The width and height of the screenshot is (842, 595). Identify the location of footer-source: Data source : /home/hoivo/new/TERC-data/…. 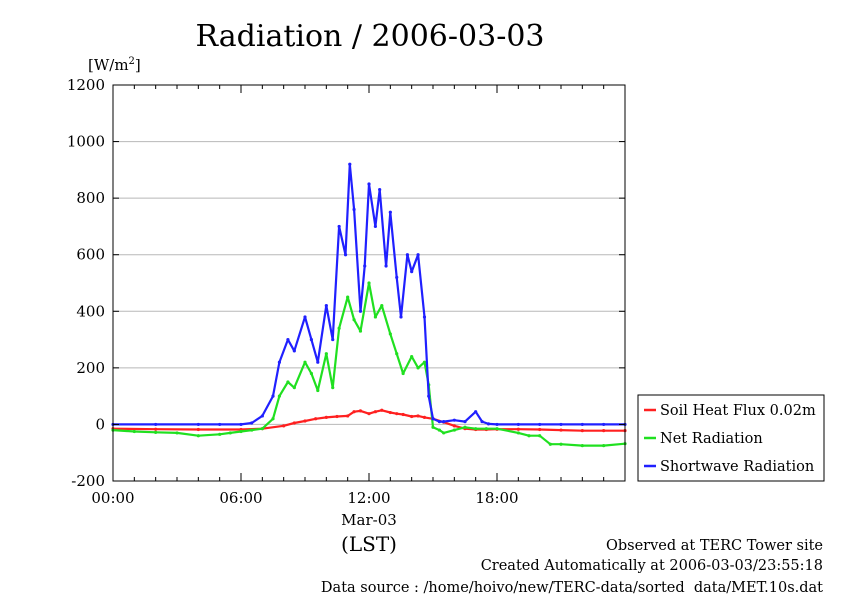
(572, 587).